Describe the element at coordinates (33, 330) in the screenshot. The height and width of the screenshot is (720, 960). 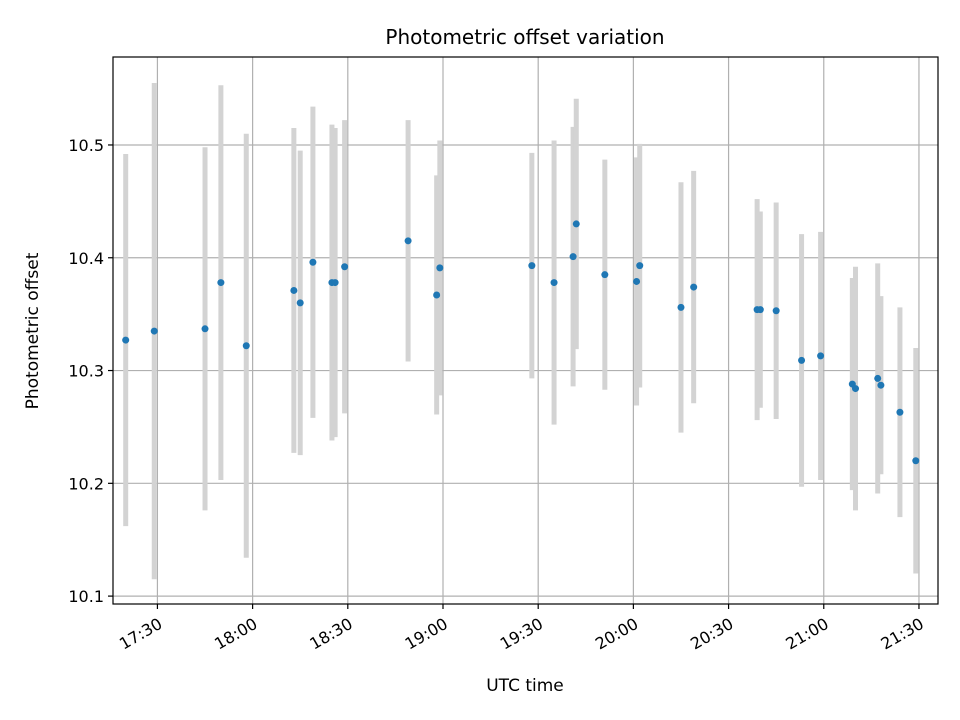
I see `y-axis-title: Photometric offset` at that location.